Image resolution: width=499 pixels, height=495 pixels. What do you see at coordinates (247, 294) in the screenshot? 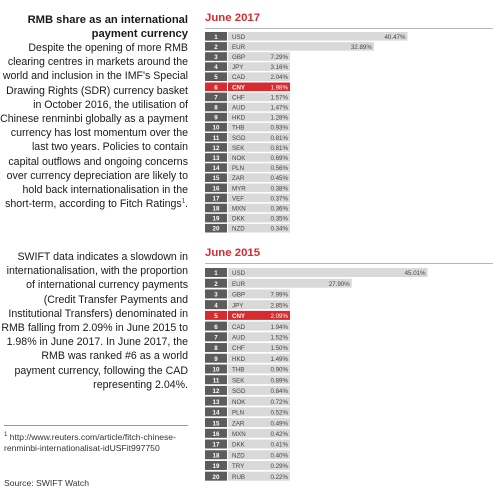
I see `bar-row: 3 GBP 7.99%` at bounding box center [247, 294].